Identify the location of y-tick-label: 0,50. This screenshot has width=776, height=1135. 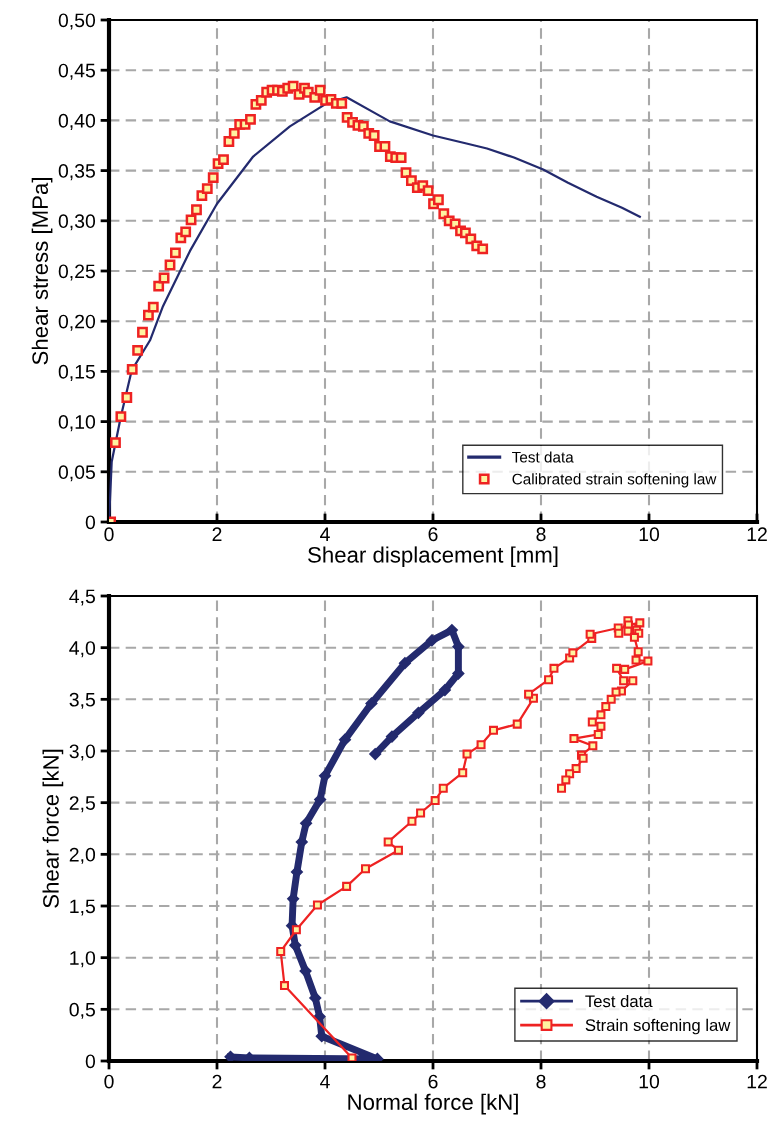
(77, 21).